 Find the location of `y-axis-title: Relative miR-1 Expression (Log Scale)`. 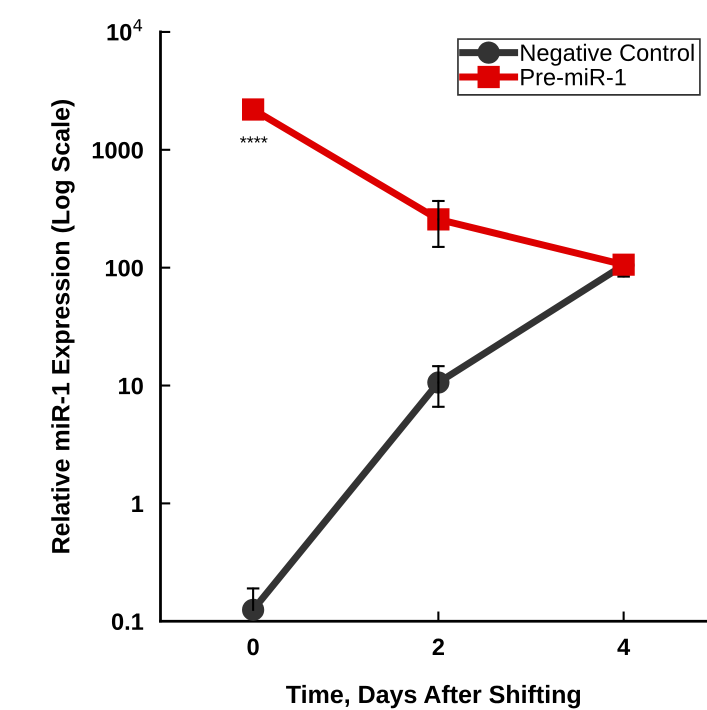

y-axis-title: Relative miR-1 Expression (Log Scale) is located at coordinates (63, 326).